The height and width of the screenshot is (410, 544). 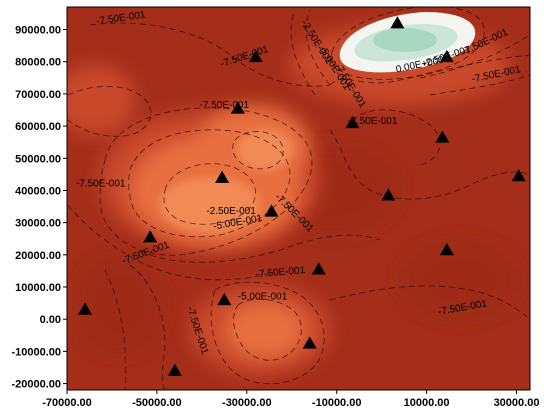 What do you see at coordinates (263, 296) in the screenshot?
I see `contour-label: -5.00E-001` at bounding box center [263, 296].